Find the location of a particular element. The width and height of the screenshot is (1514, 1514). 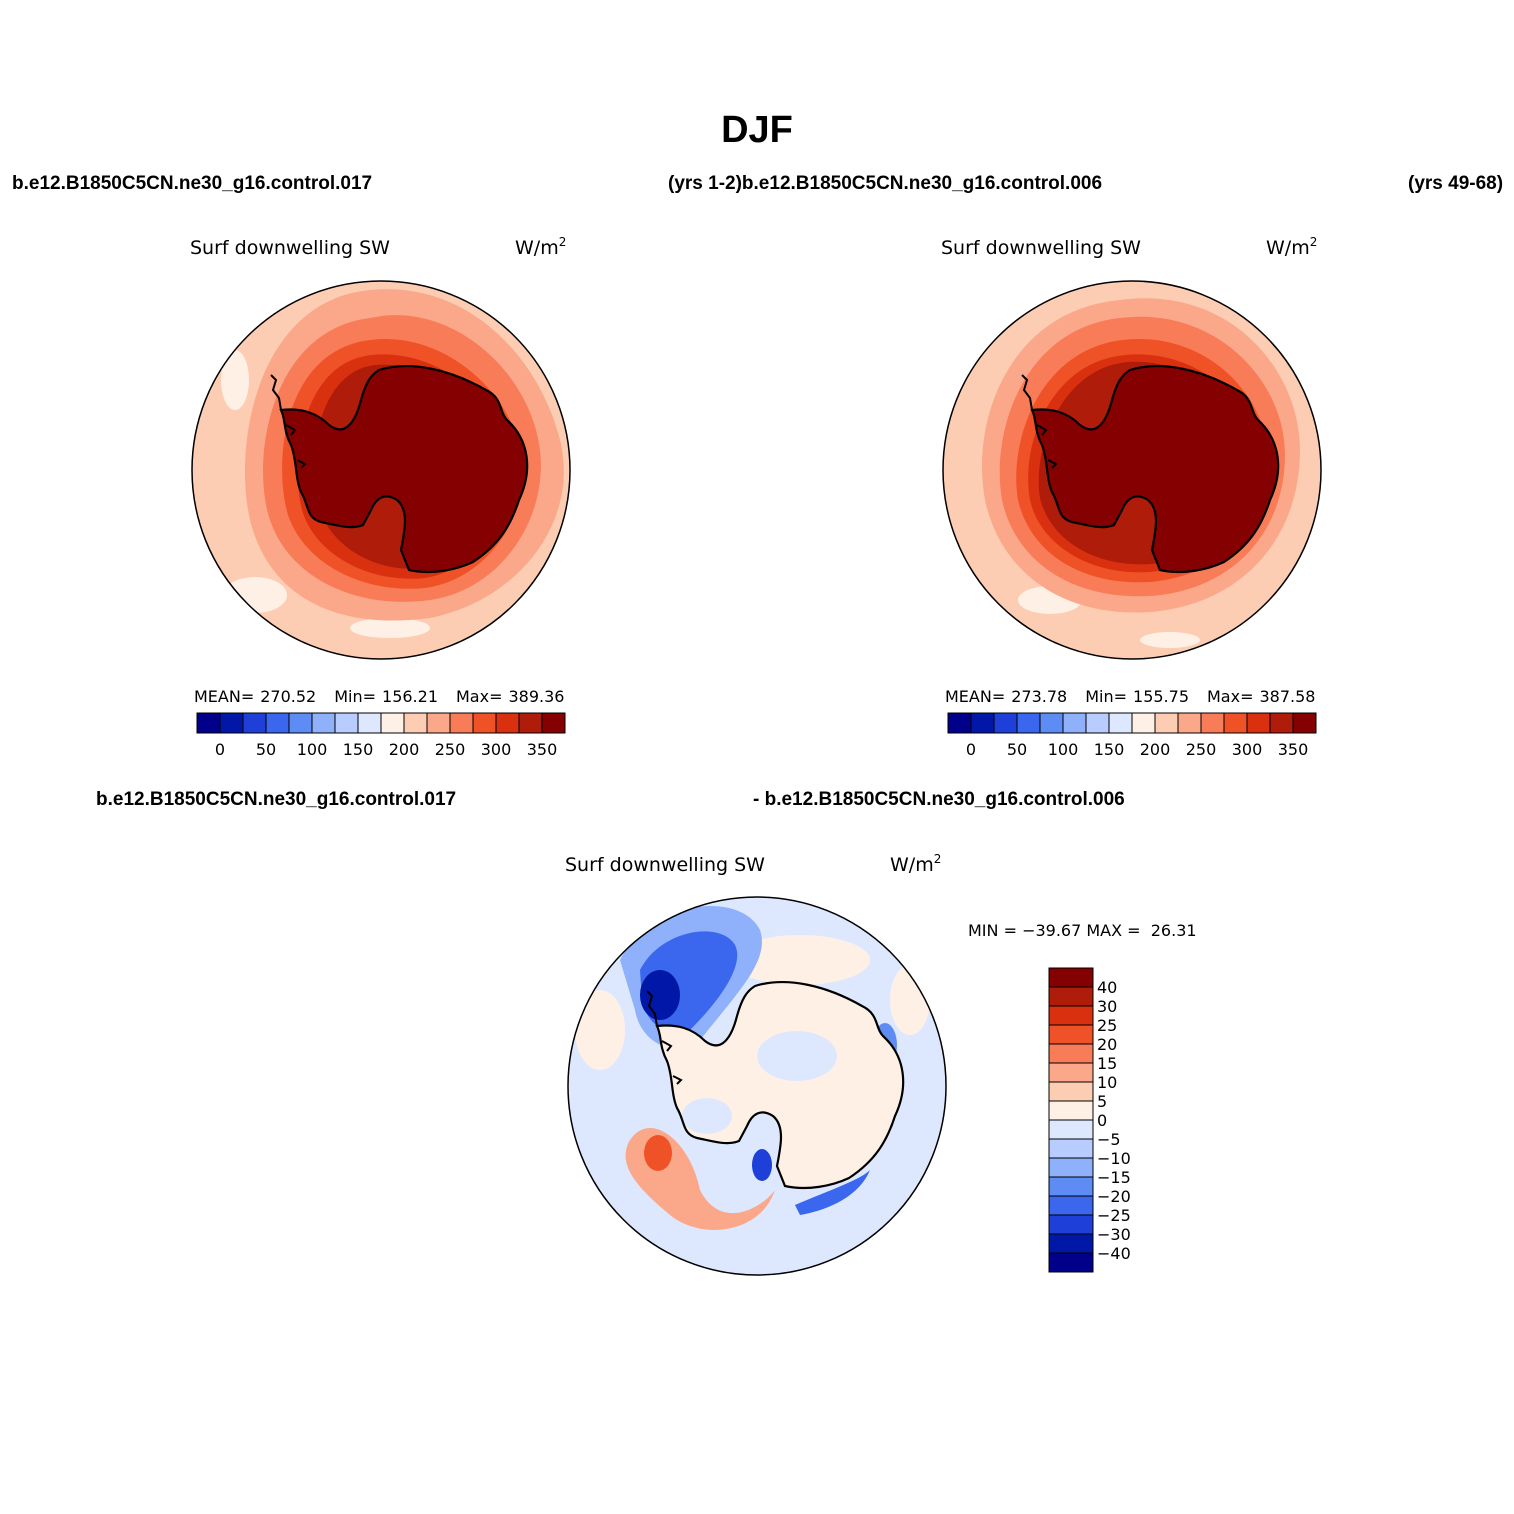

panel-case1-stats: MEAN= 270.52 Min= 156.21 Max= 389.36 is located at coordinates (379, 696).